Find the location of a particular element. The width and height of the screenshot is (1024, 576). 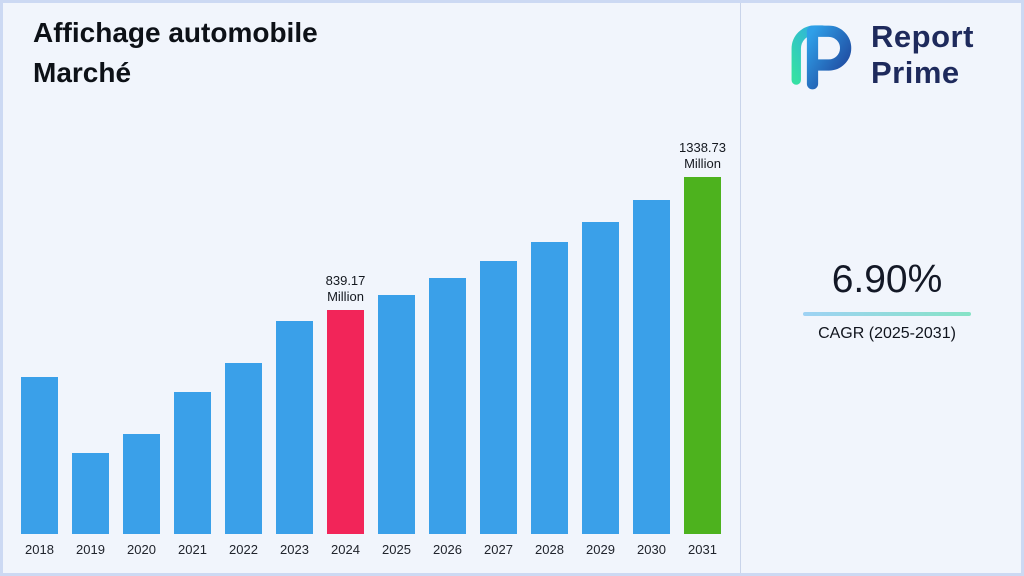

x-axis-label-2030: 2030 is located at coordinates (651, 549).